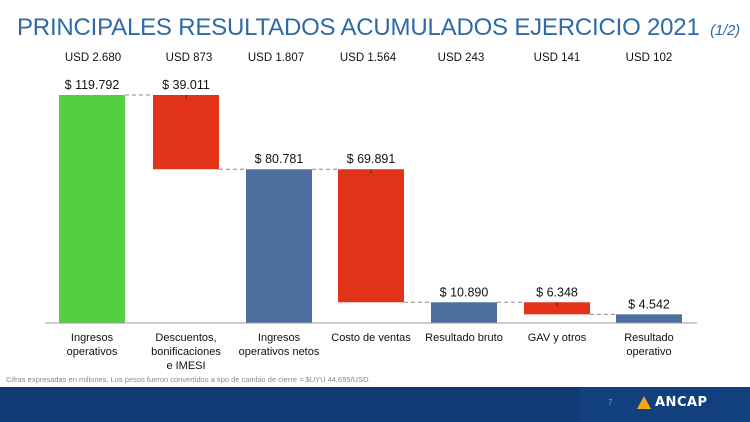  Describe the element at coordinates (371, 338) in the screenshot. I see `category-label: Costo de ventas` at that location.